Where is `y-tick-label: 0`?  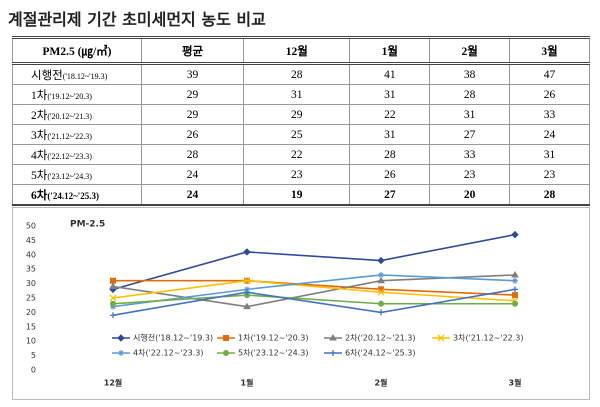
y-tick-label: 0 is located at coordinates (33, 370).